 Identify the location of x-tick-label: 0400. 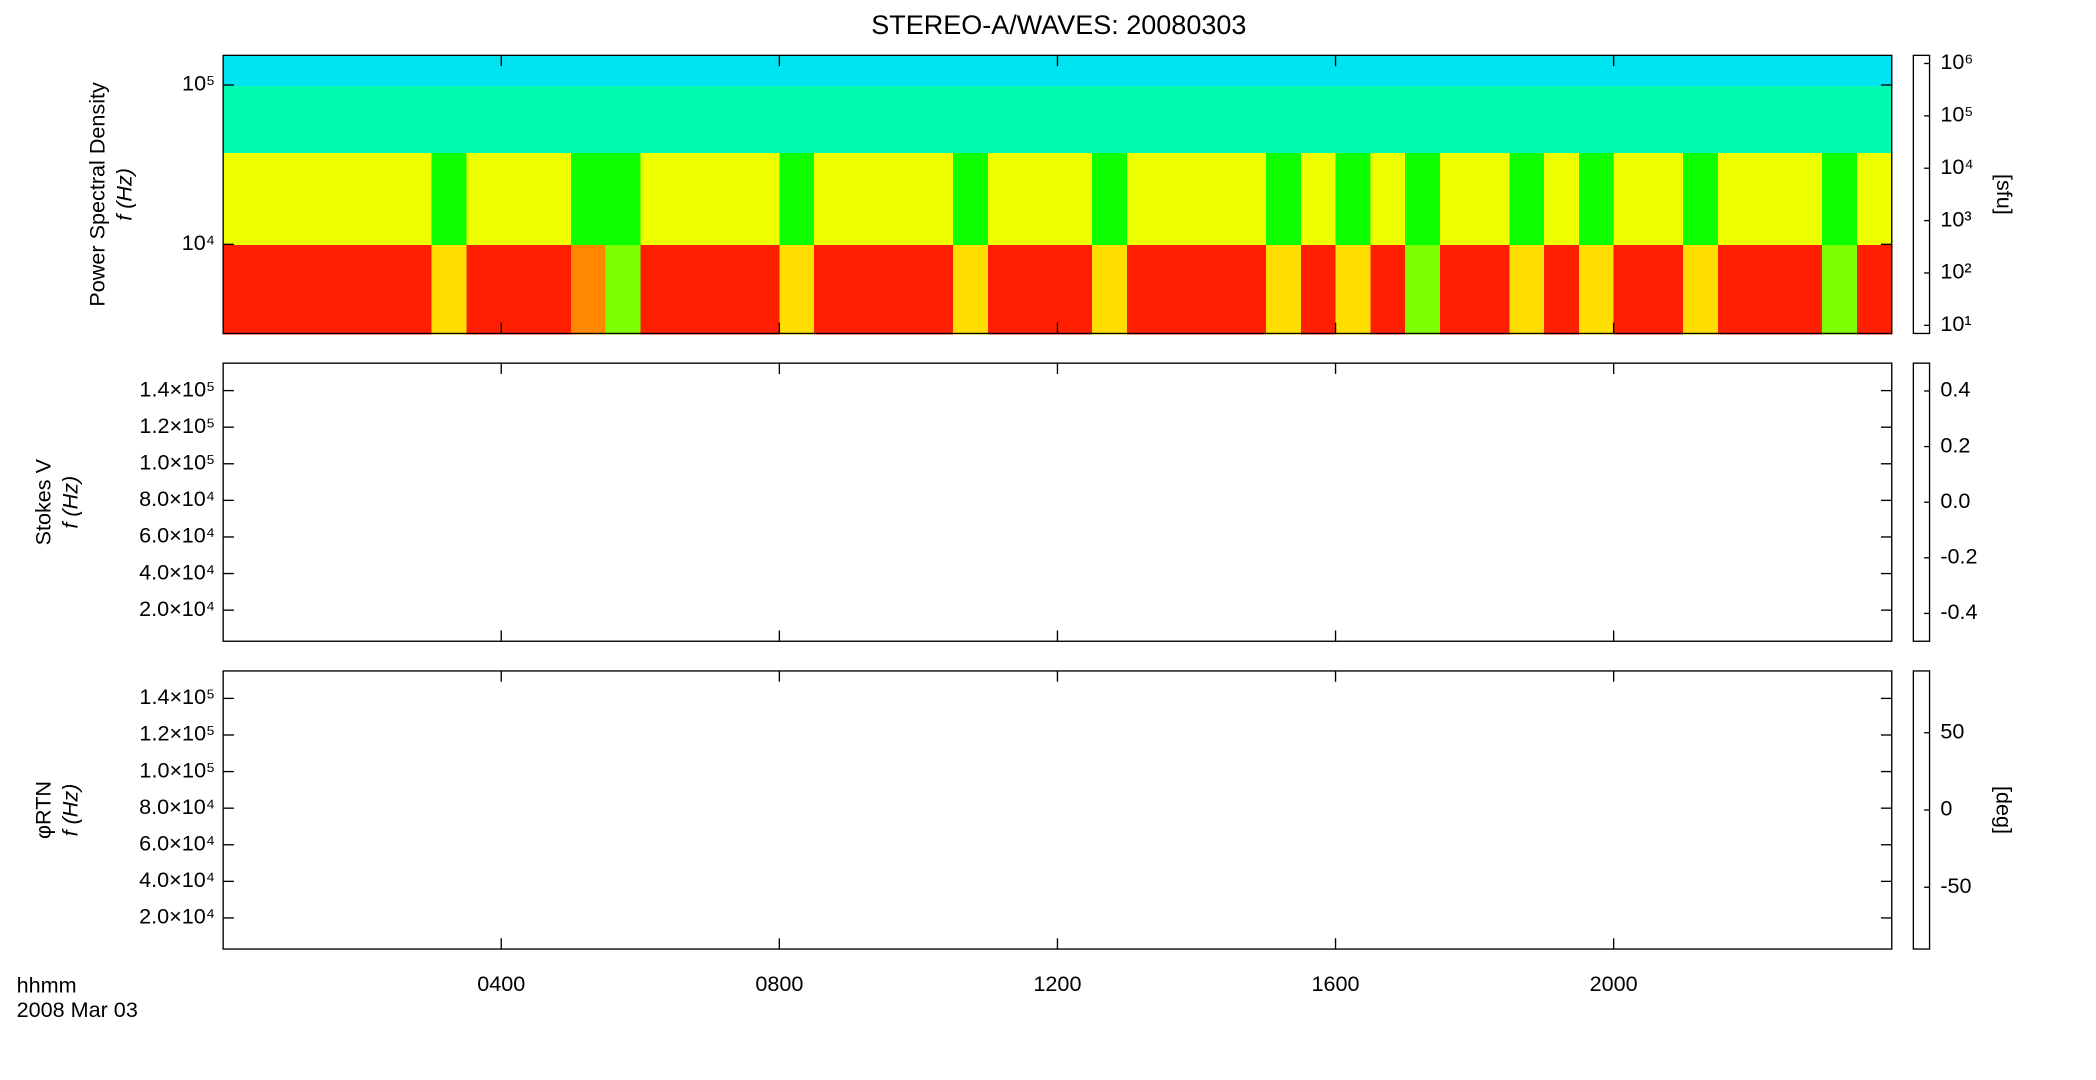
(501, 983).